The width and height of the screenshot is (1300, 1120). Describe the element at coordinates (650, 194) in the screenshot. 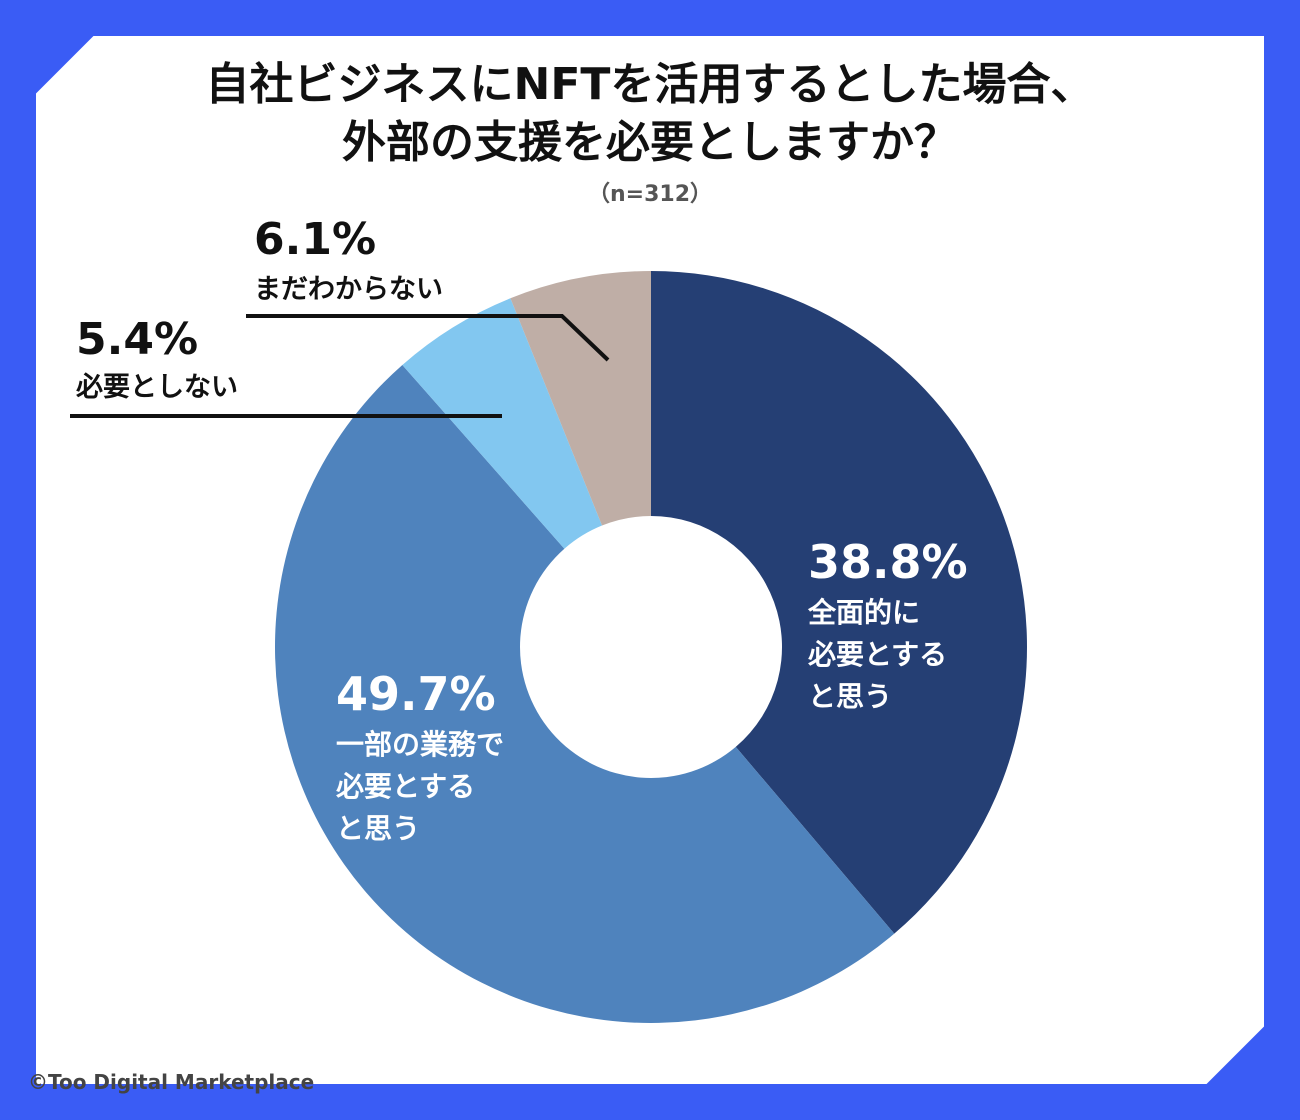

I see `sample-size: （n=312）` at that location.